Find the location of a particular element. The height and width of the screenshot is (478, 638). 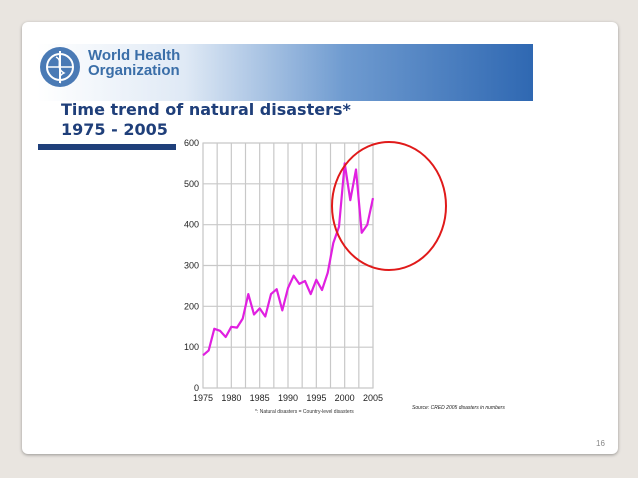

x-tick-label: 1995 is located at coordinates (316, 398).